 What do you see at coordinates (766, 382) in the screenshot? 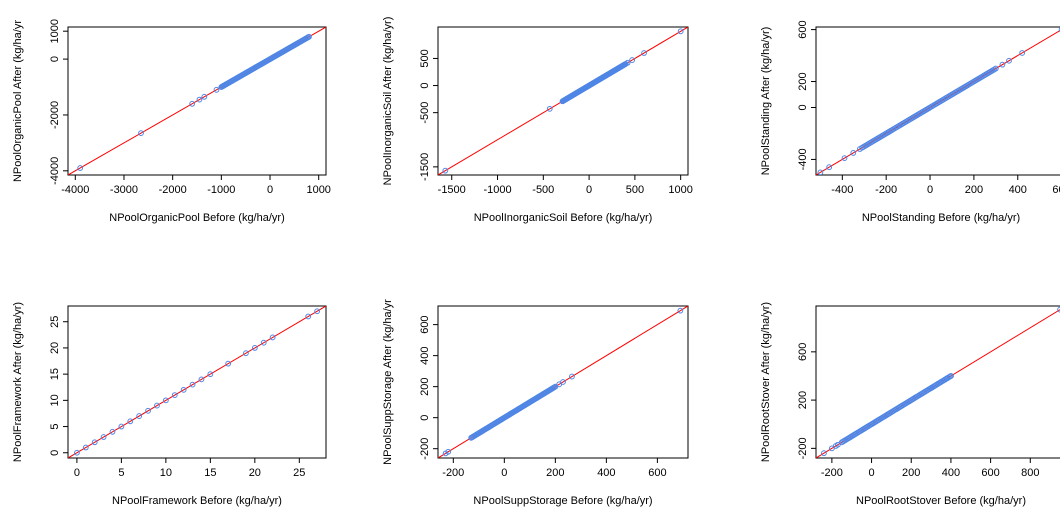
I see `y-axis-title: NPoolRootStover After (kg/ha/yr)` at bounding box center [766, 382].